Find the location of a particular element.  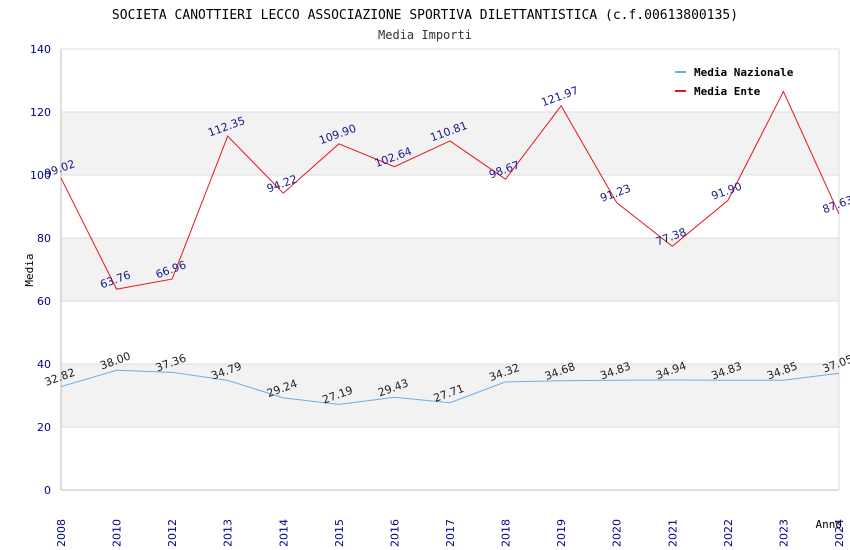

x-tick-label: 2023 is located at coordinates (783, 533).